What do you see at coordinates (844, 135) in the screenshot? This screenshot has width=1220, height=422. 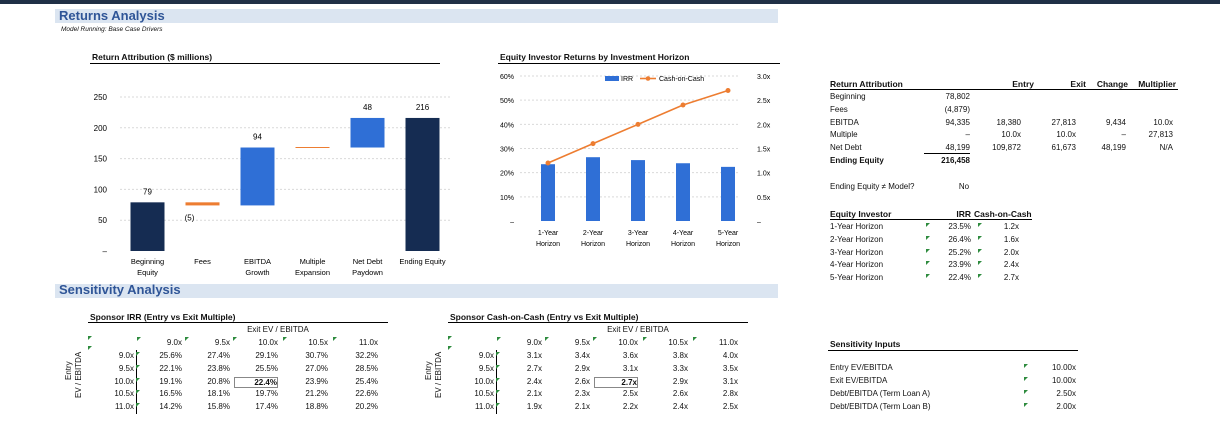 I see `attribution-cell: Multiple` at bounding box center [844, 135].